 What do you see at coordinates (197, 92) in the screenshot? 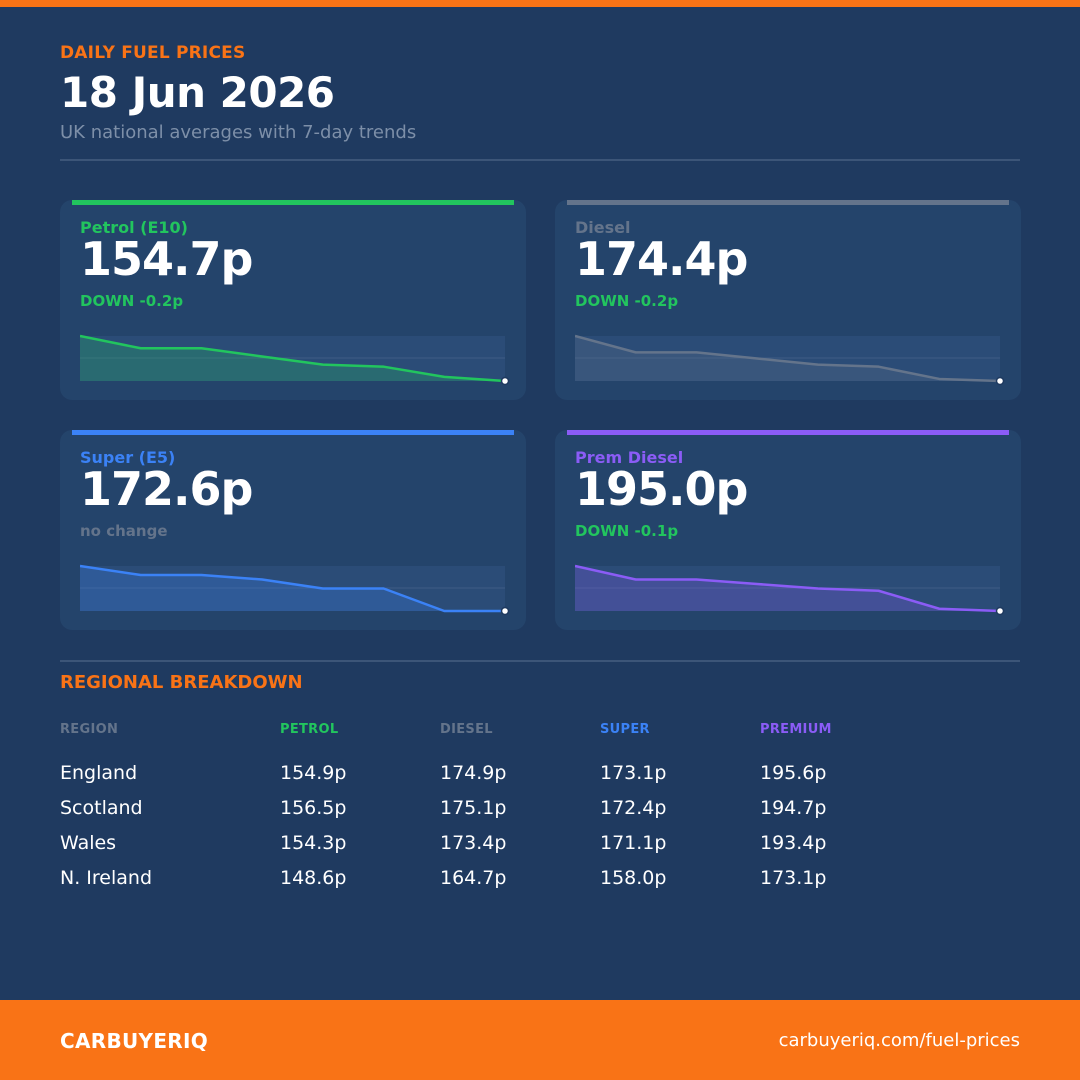
I see `page-title: 18 Jun 2026` at bounding box center [197, 92].